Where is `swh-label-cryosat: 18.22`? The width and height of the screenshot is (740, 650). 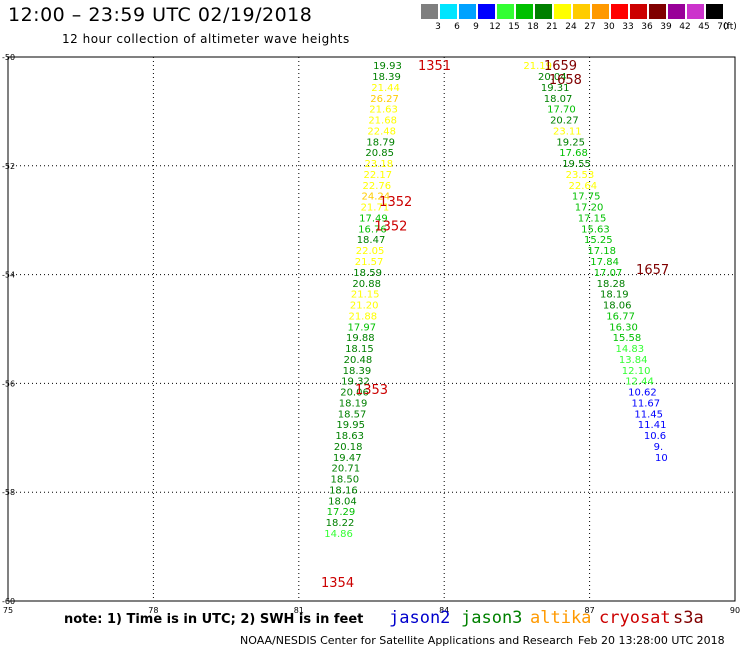 swh-label-cryosat: 18.22 is located at coordinates (340, 523).